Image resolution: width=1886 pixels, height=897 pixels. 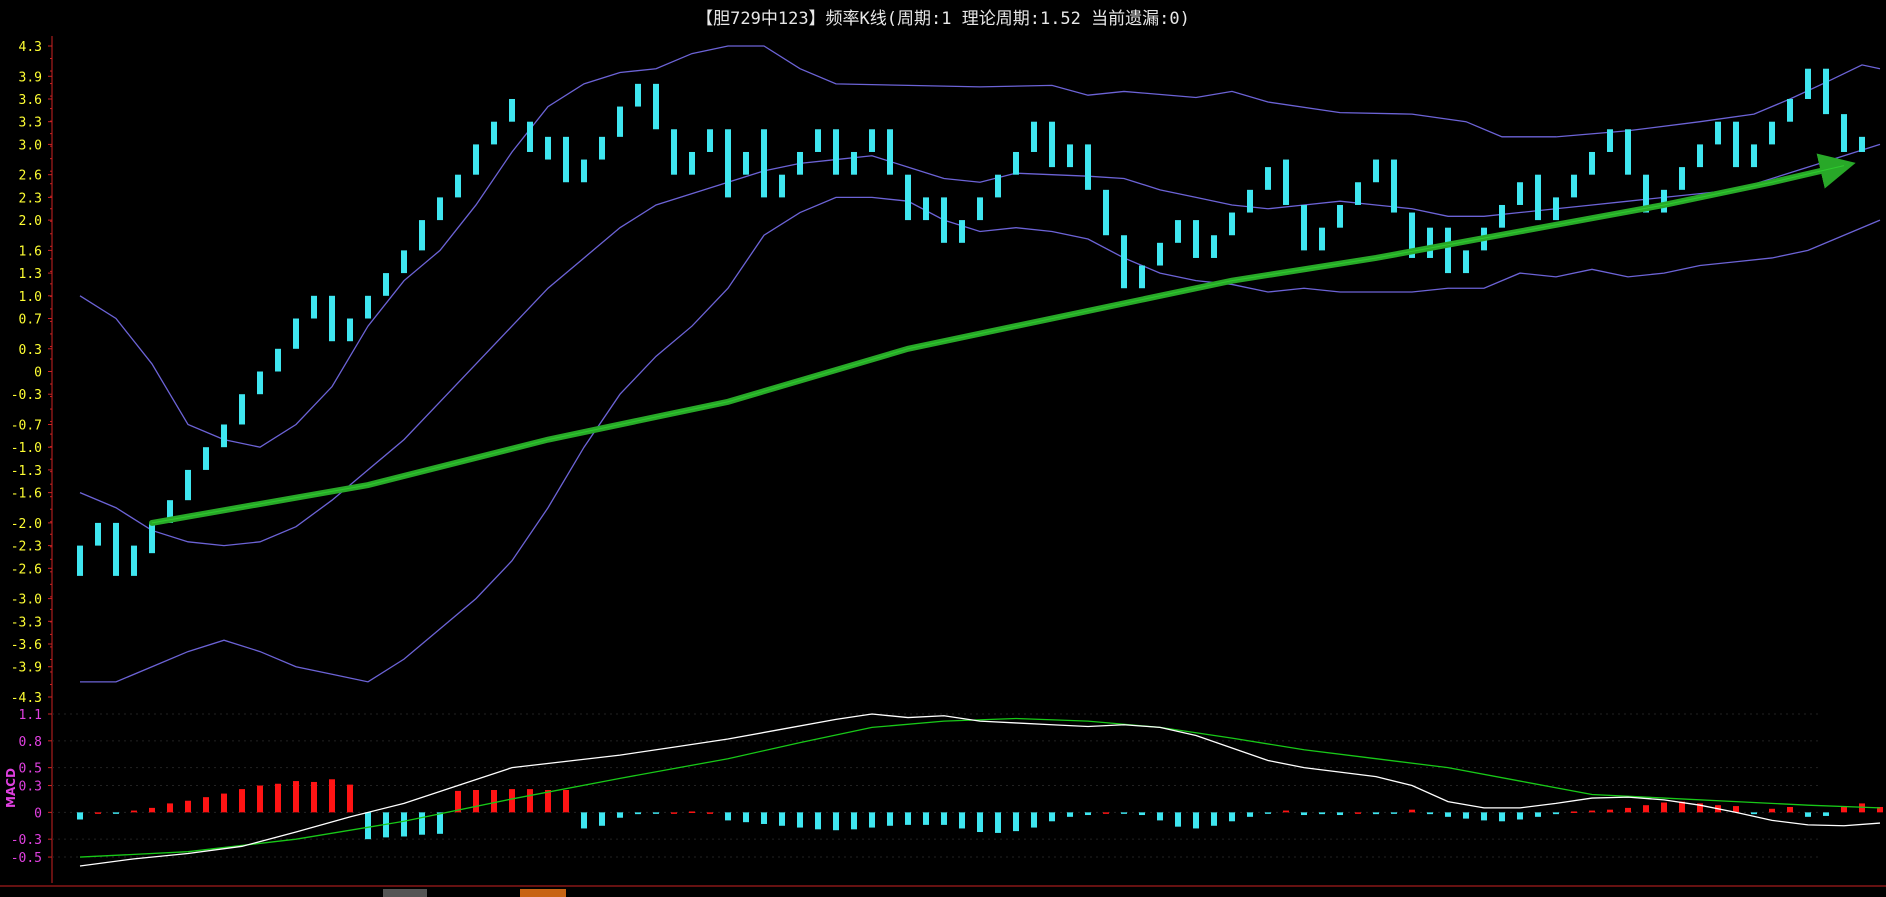 I want to click on macd-tick-label: 0, so click(x=38, y=813).